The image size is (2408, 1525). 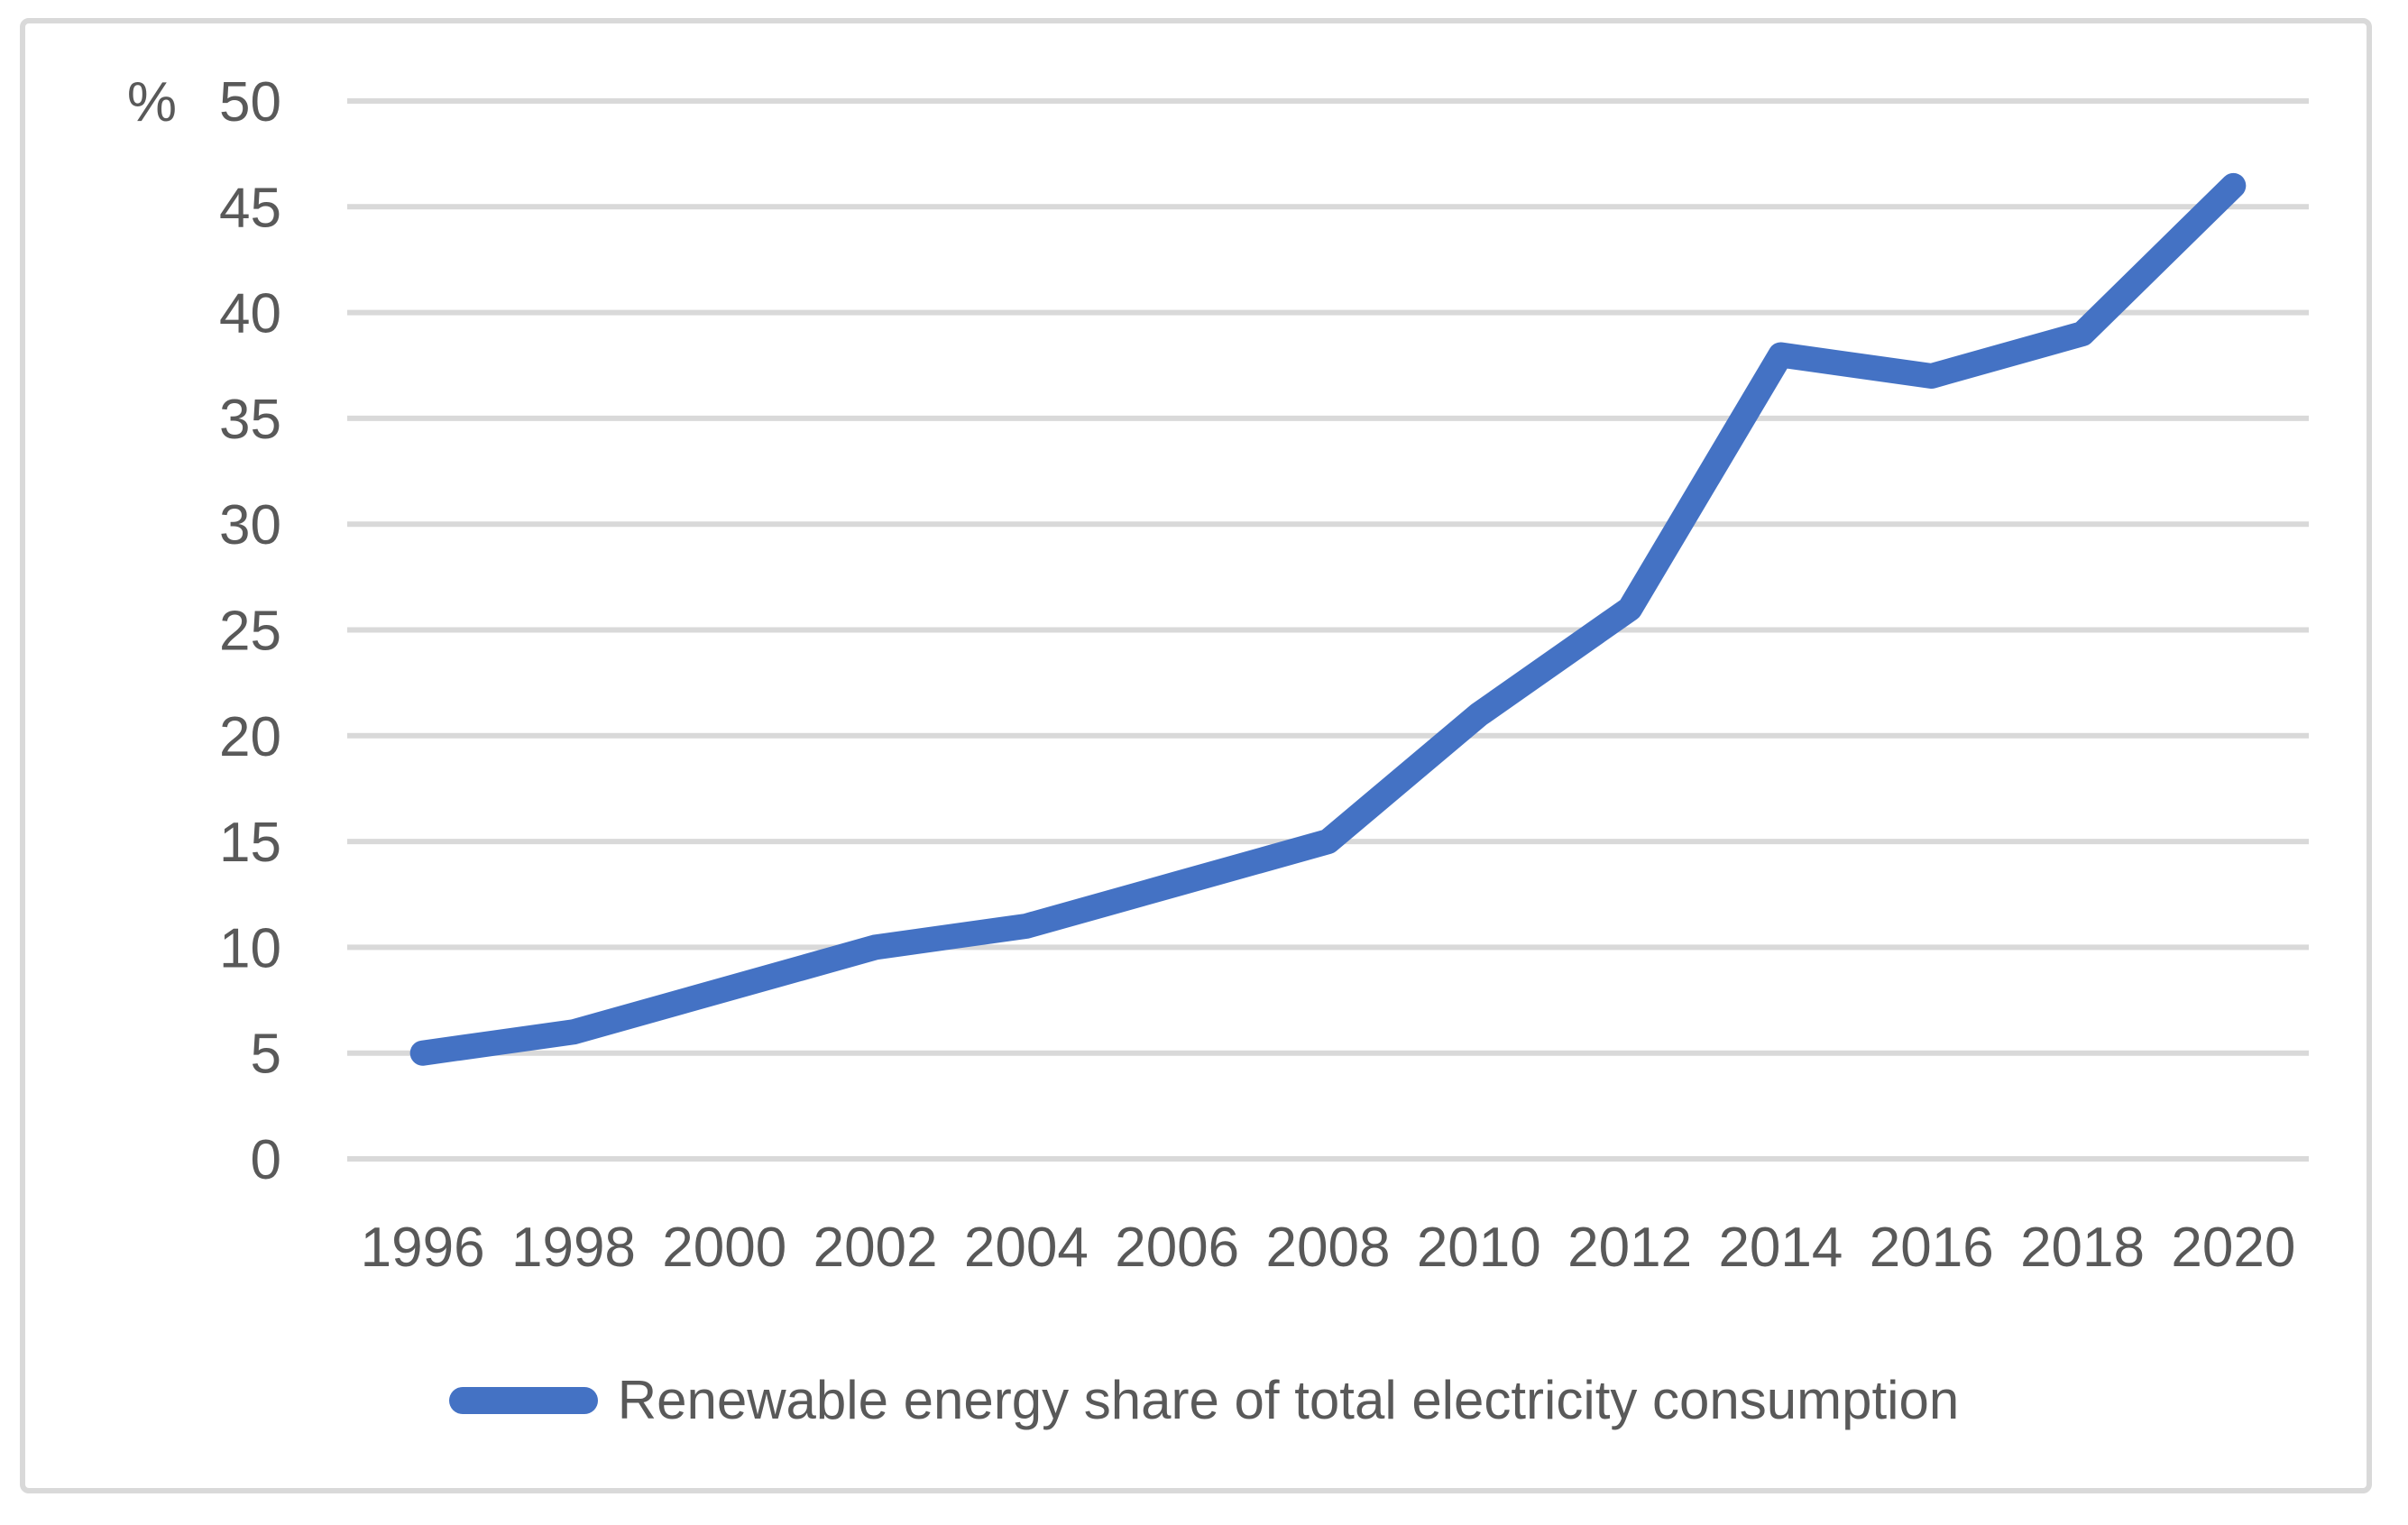 I want to click on y-tick-label: 20, so click(x=250, y=737).